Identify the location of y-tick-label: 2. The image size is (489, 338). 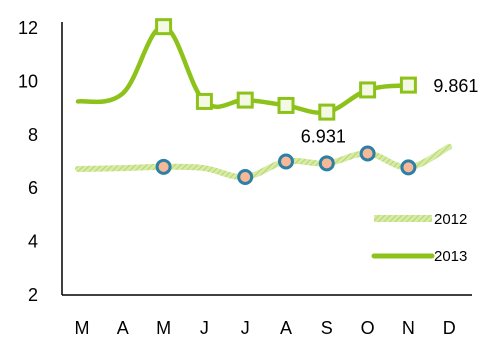
(33, 295).